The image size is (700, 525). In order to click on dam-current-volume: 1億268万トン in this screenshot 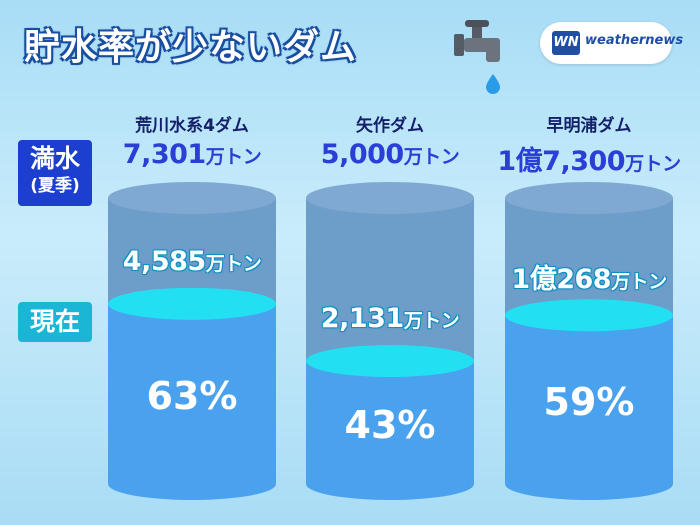, I will do `click(589, 276)`.